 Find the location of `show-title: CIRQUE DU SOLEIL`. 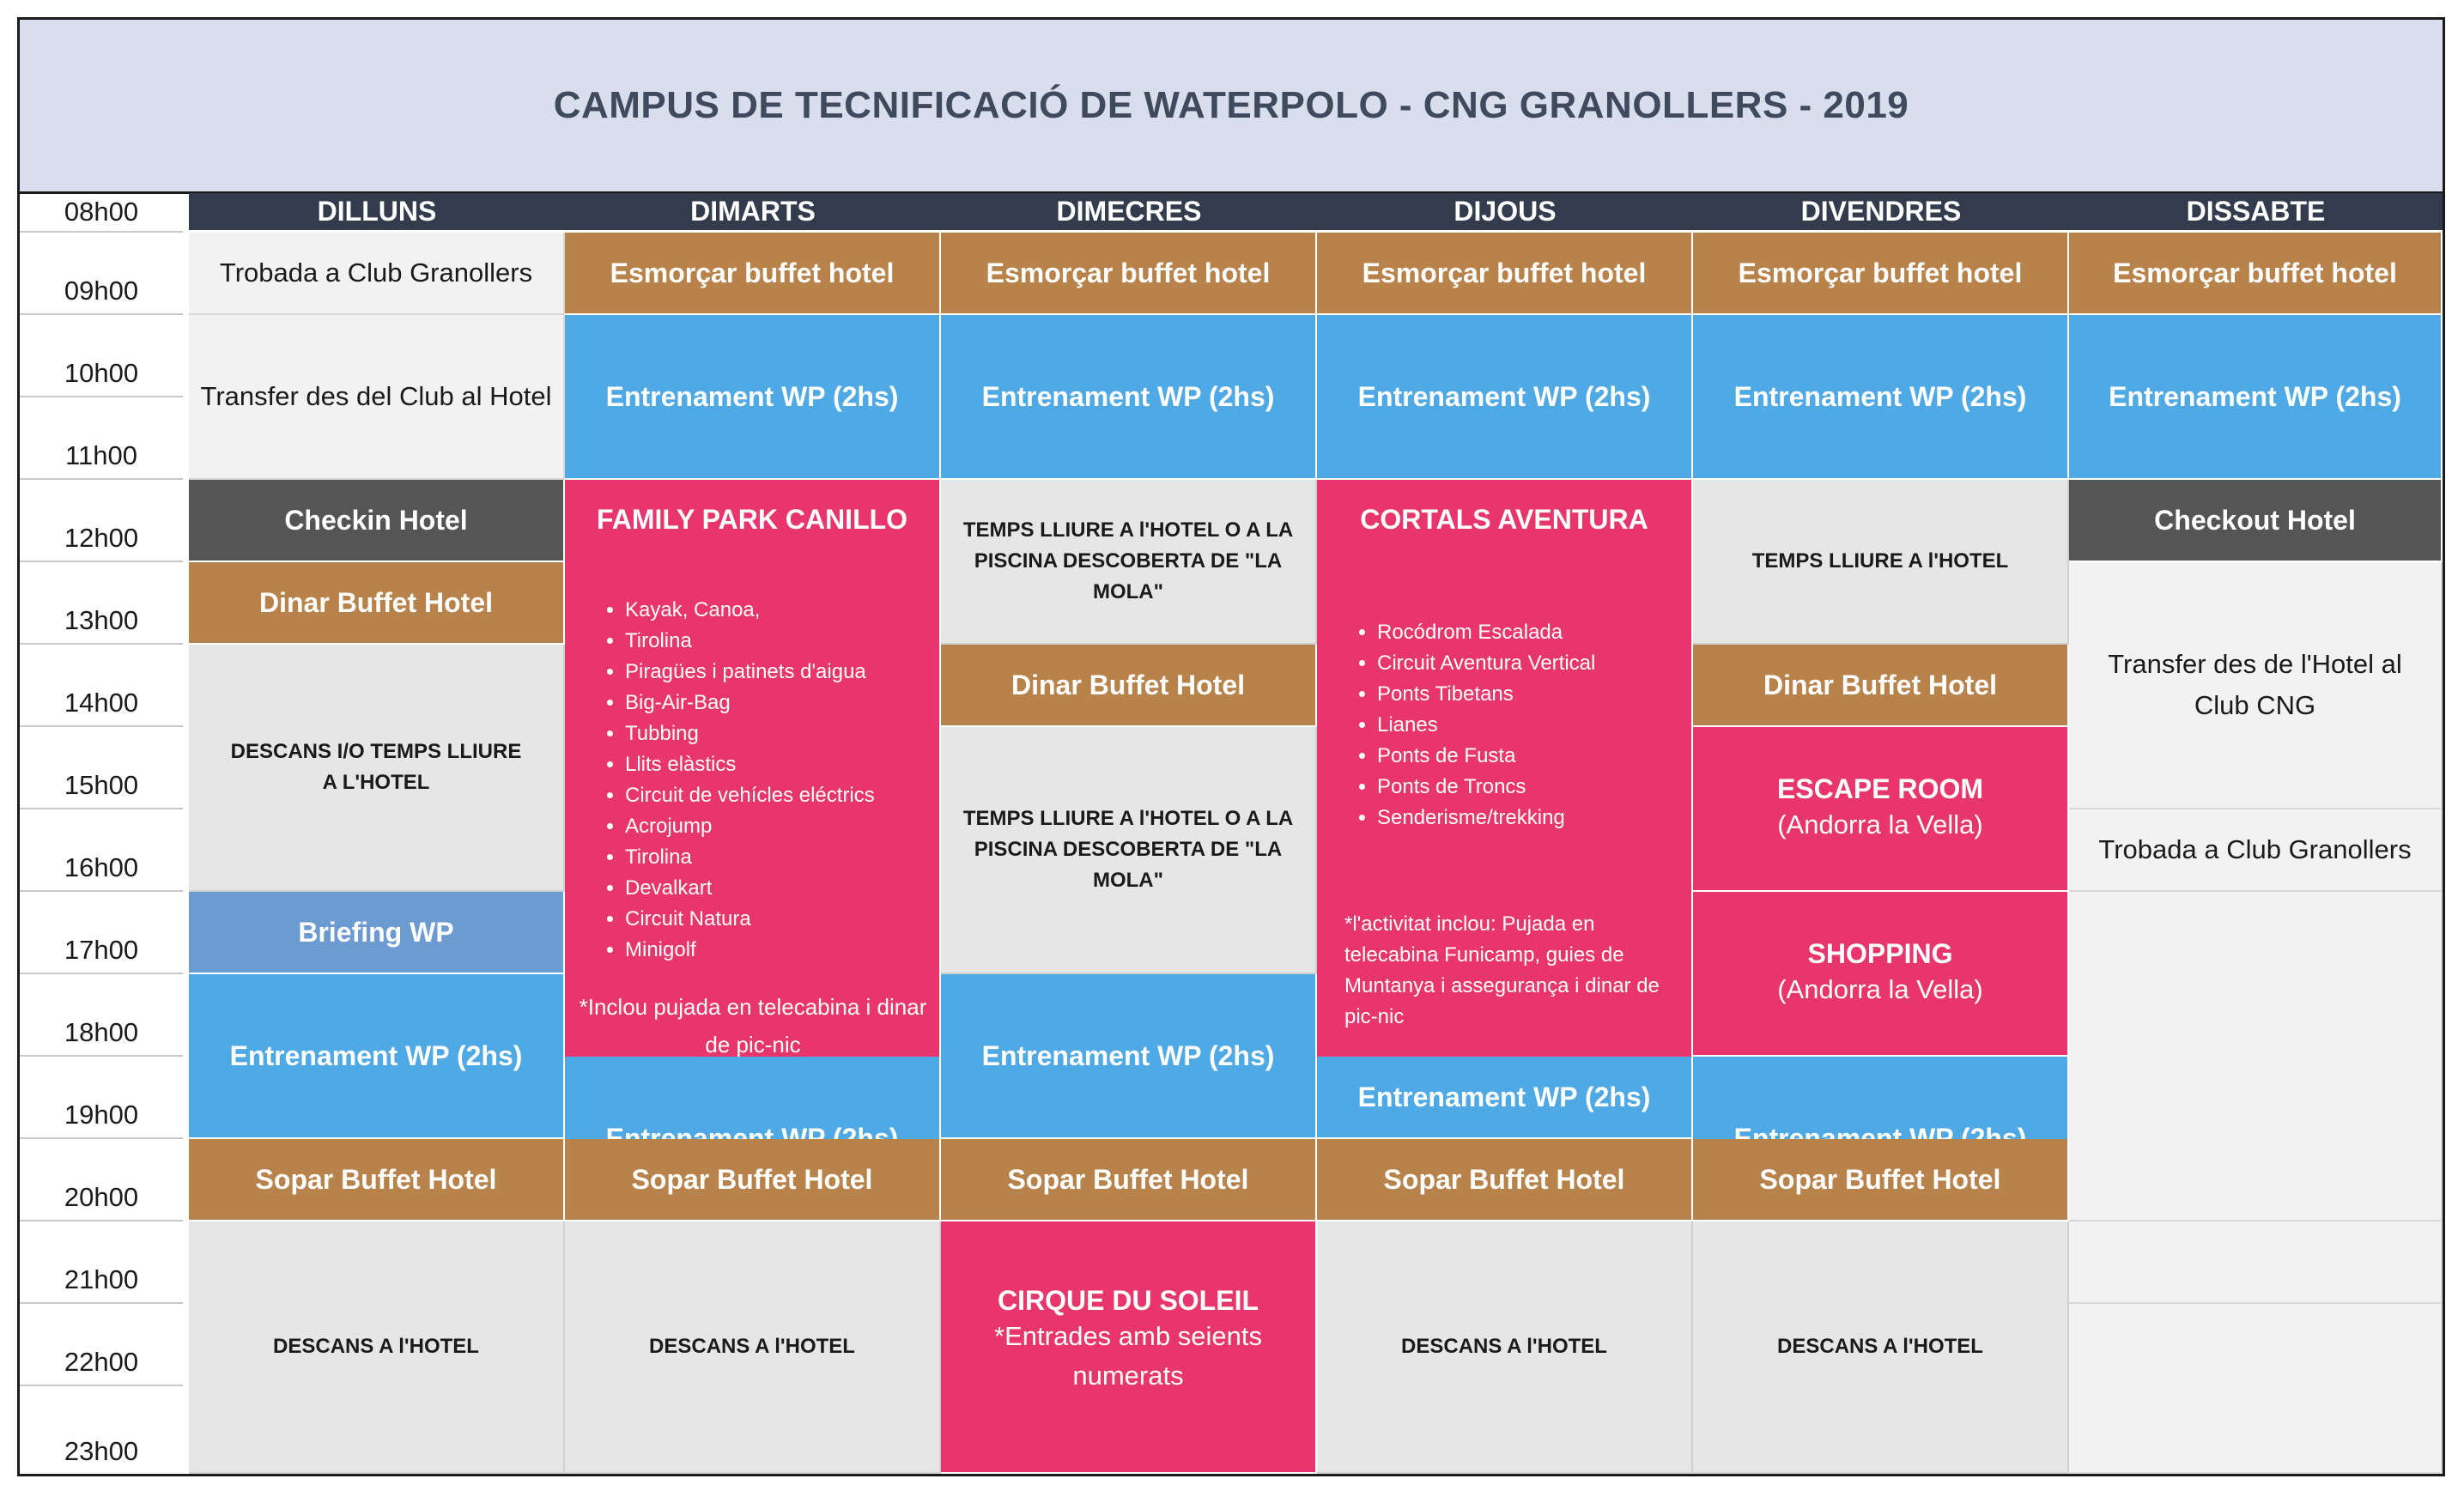

show-title: CIRQUE DU SOLEIL is located at coordinates (1128, 1300).